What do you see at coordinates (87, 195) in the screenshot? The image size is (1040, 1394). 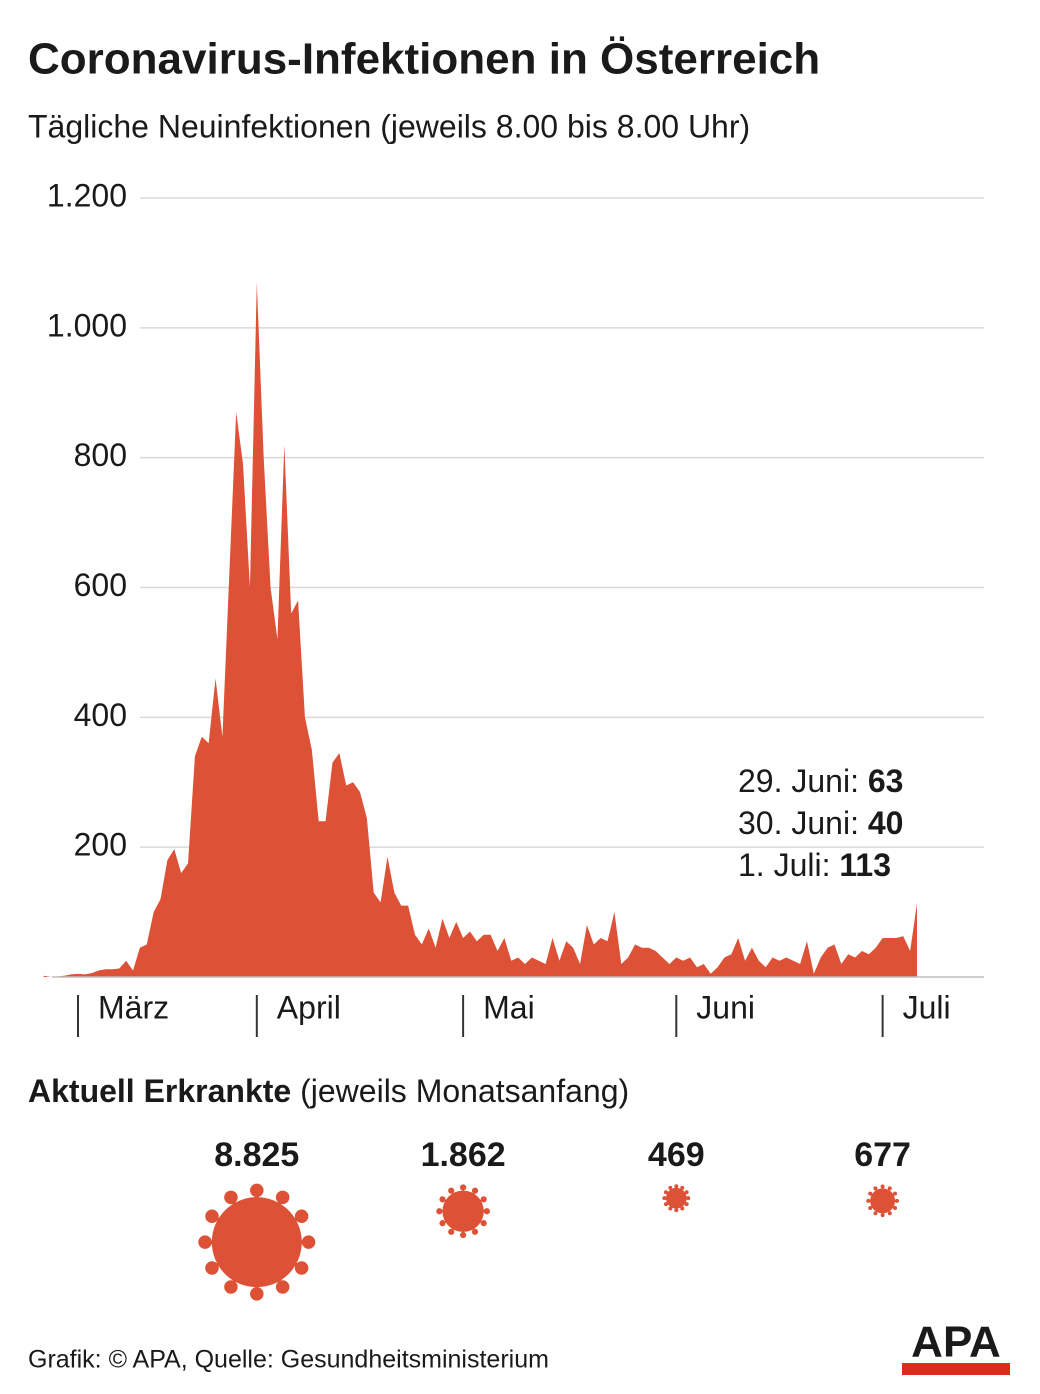 I see `y-tick-label: 1.200` at bounding box center [87, 195].